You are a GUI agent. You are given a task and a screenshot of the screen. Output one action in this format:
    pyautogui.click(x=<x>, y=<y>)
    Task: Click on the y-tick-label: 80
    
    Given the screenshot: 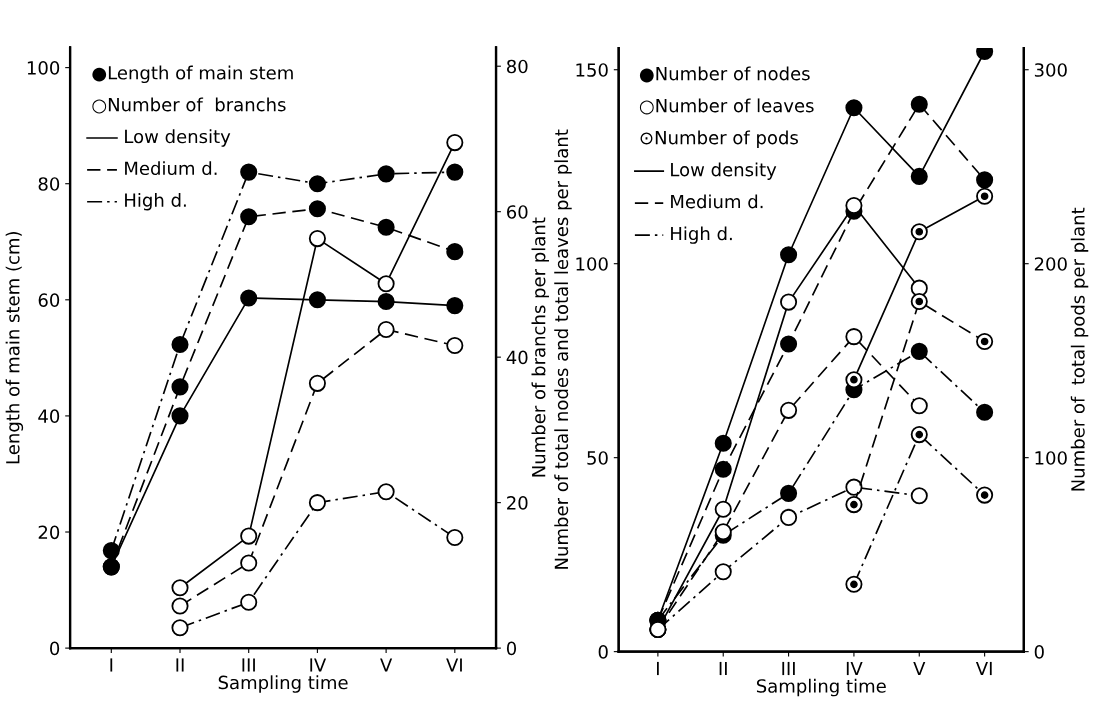 What is the action you would take?
    pyautogui.click(x=49, y=184)
    